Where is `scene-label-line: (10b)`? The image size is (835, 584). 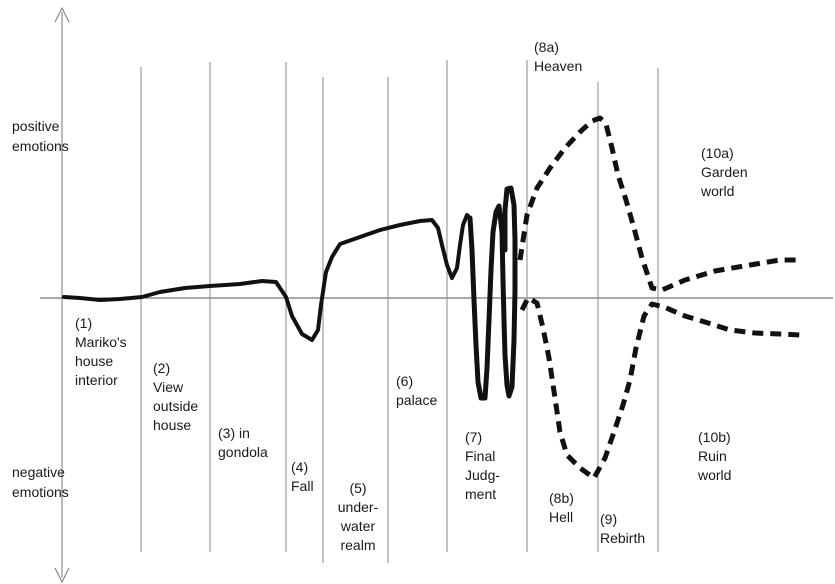 scene-label-line: (10b) is located at coordinates (714, 437).